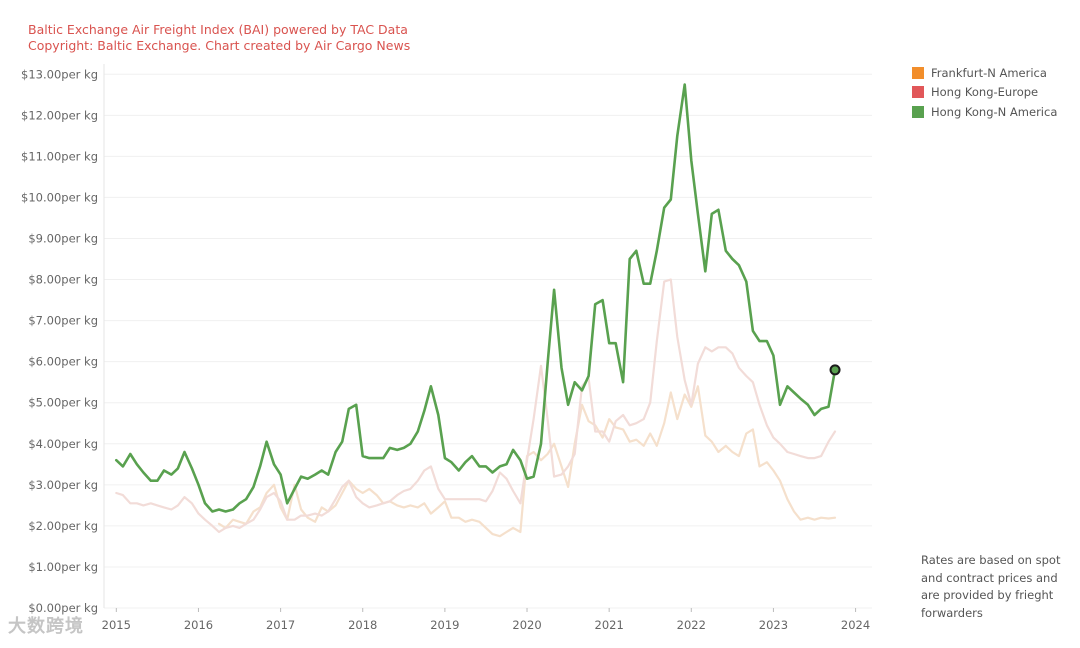 This screenshot has width=1080, height=648. I want to click on legend-item-hong-kong-n-america: Hong Kong-N America, so click(984, 112).